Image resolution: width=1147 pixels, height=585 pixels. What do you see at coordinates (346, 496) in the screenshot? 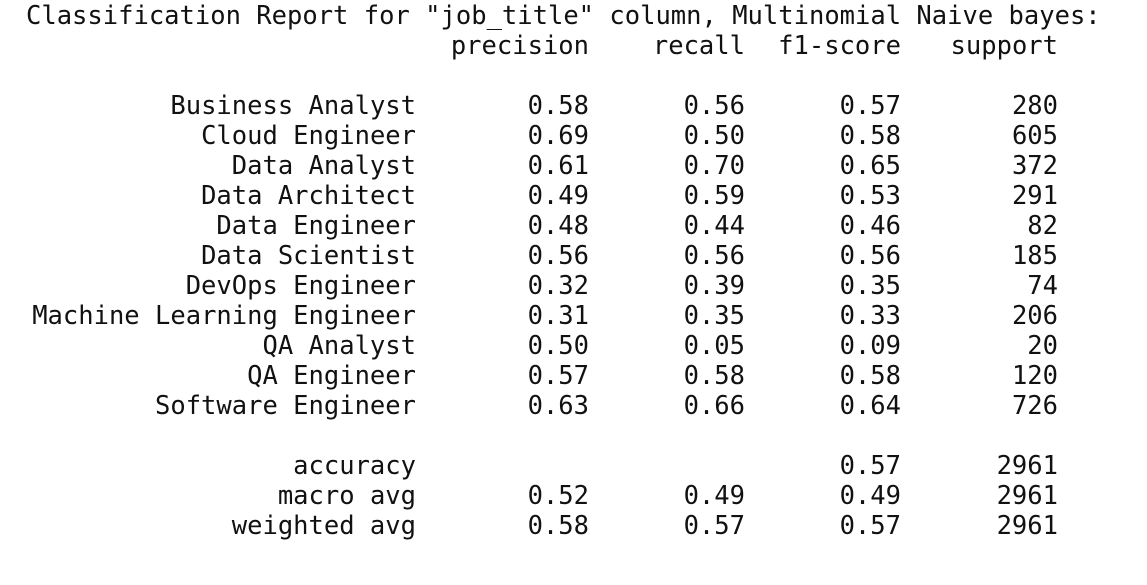
I see `row-label: macro avg` at bounding box center [346, 496].